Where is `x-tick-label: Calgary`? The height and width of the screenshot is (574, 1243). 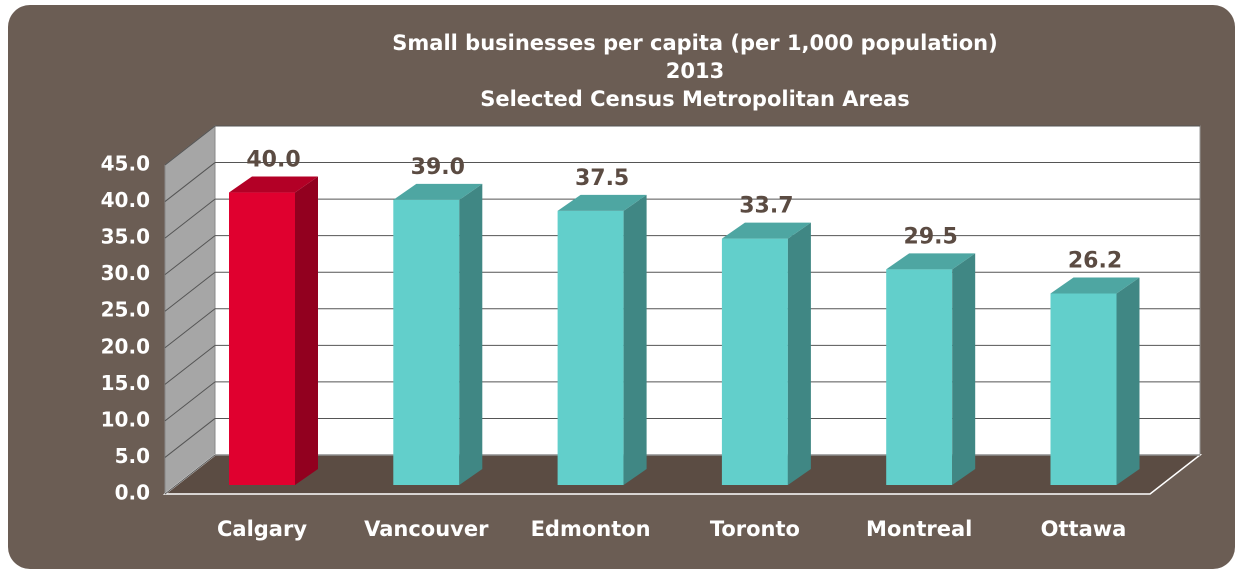 x-tick-label: Calgary is located at coordinates (262, 529).